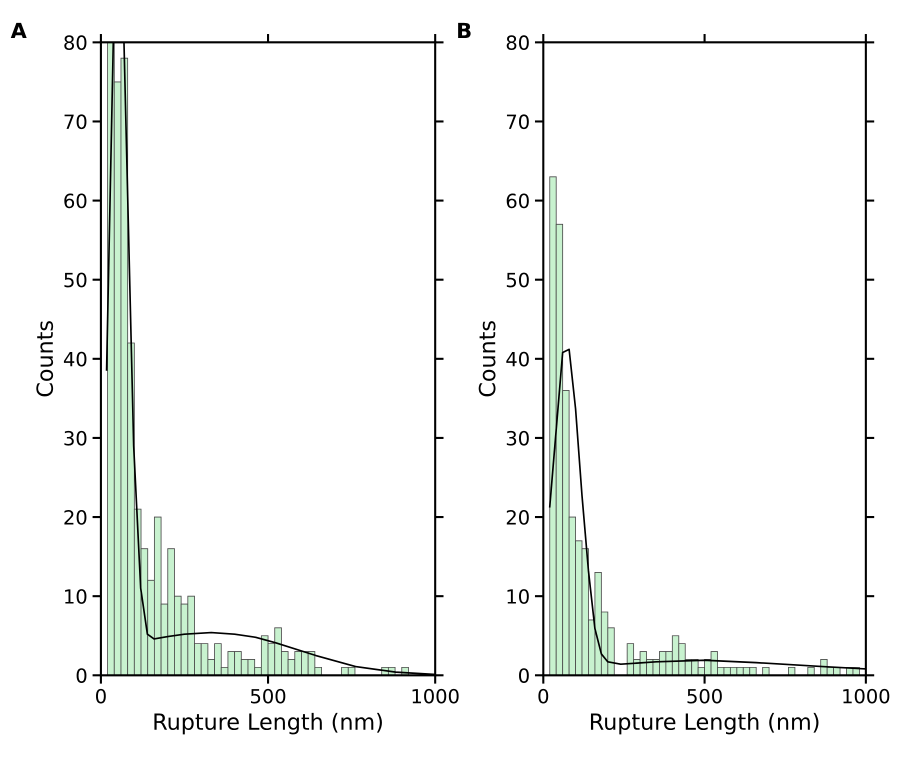 Image resolution: width=901 pixels, height=770 pixels. What do you see at coordinates (464, 30) in the screenshot?
I see `chart-title: B` at bounding box center [464, 30].